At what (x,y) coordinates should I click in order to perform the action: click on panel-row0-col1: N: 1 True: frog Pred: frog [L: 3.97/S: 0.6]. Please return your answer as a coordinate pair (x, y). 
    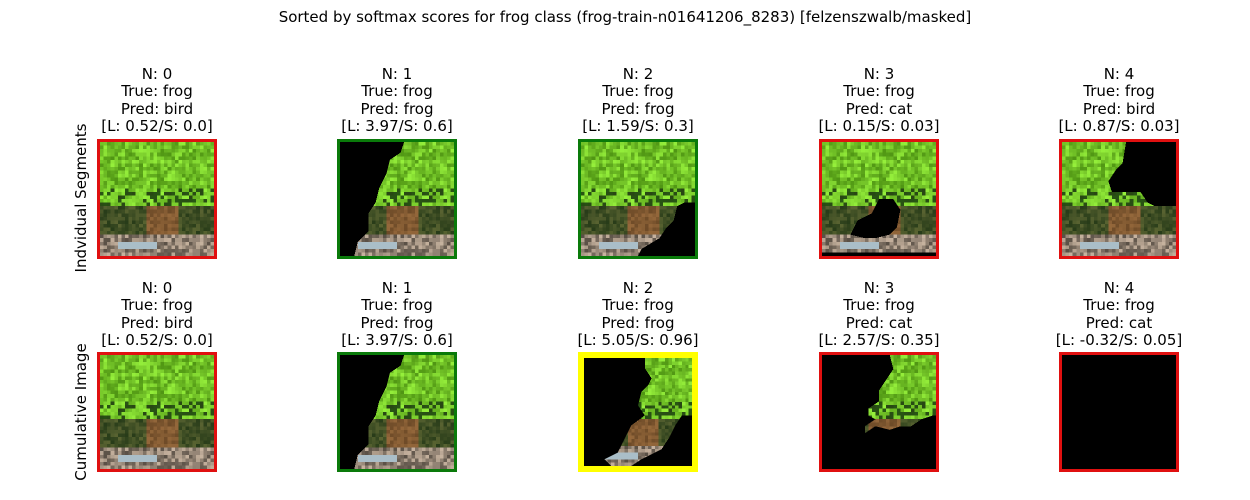
    Looking at the image, I should click on (397, 100).